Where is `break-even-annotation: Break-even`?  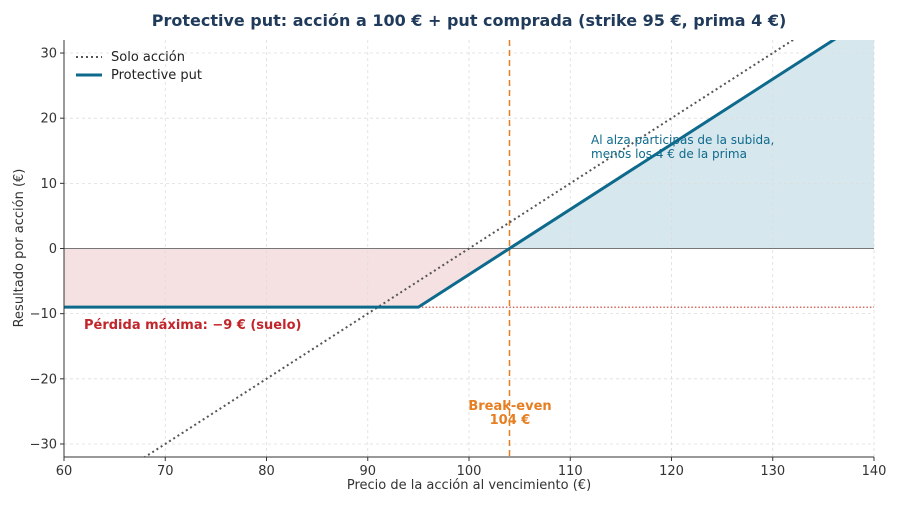 break-even-annotation: Break-even is located at coordinates (509, 406).